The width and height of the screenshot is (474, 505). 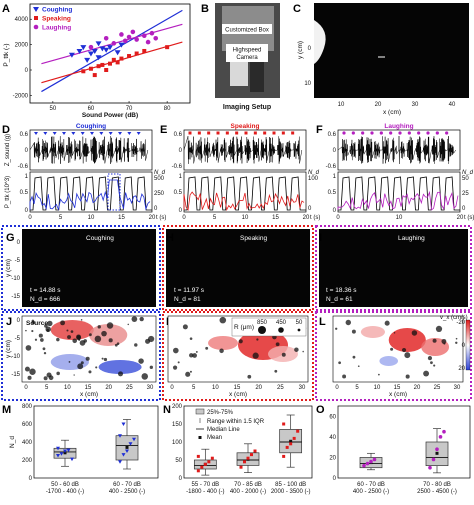 I want to click on panel-d-zlabel: Z_sound (g), so click(x=8, y=150).